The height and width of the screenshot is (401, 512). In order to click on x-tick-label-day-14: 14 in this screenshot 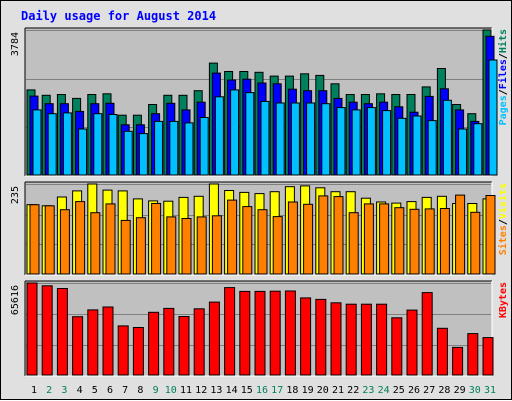, I will do `click(232, 390)`.